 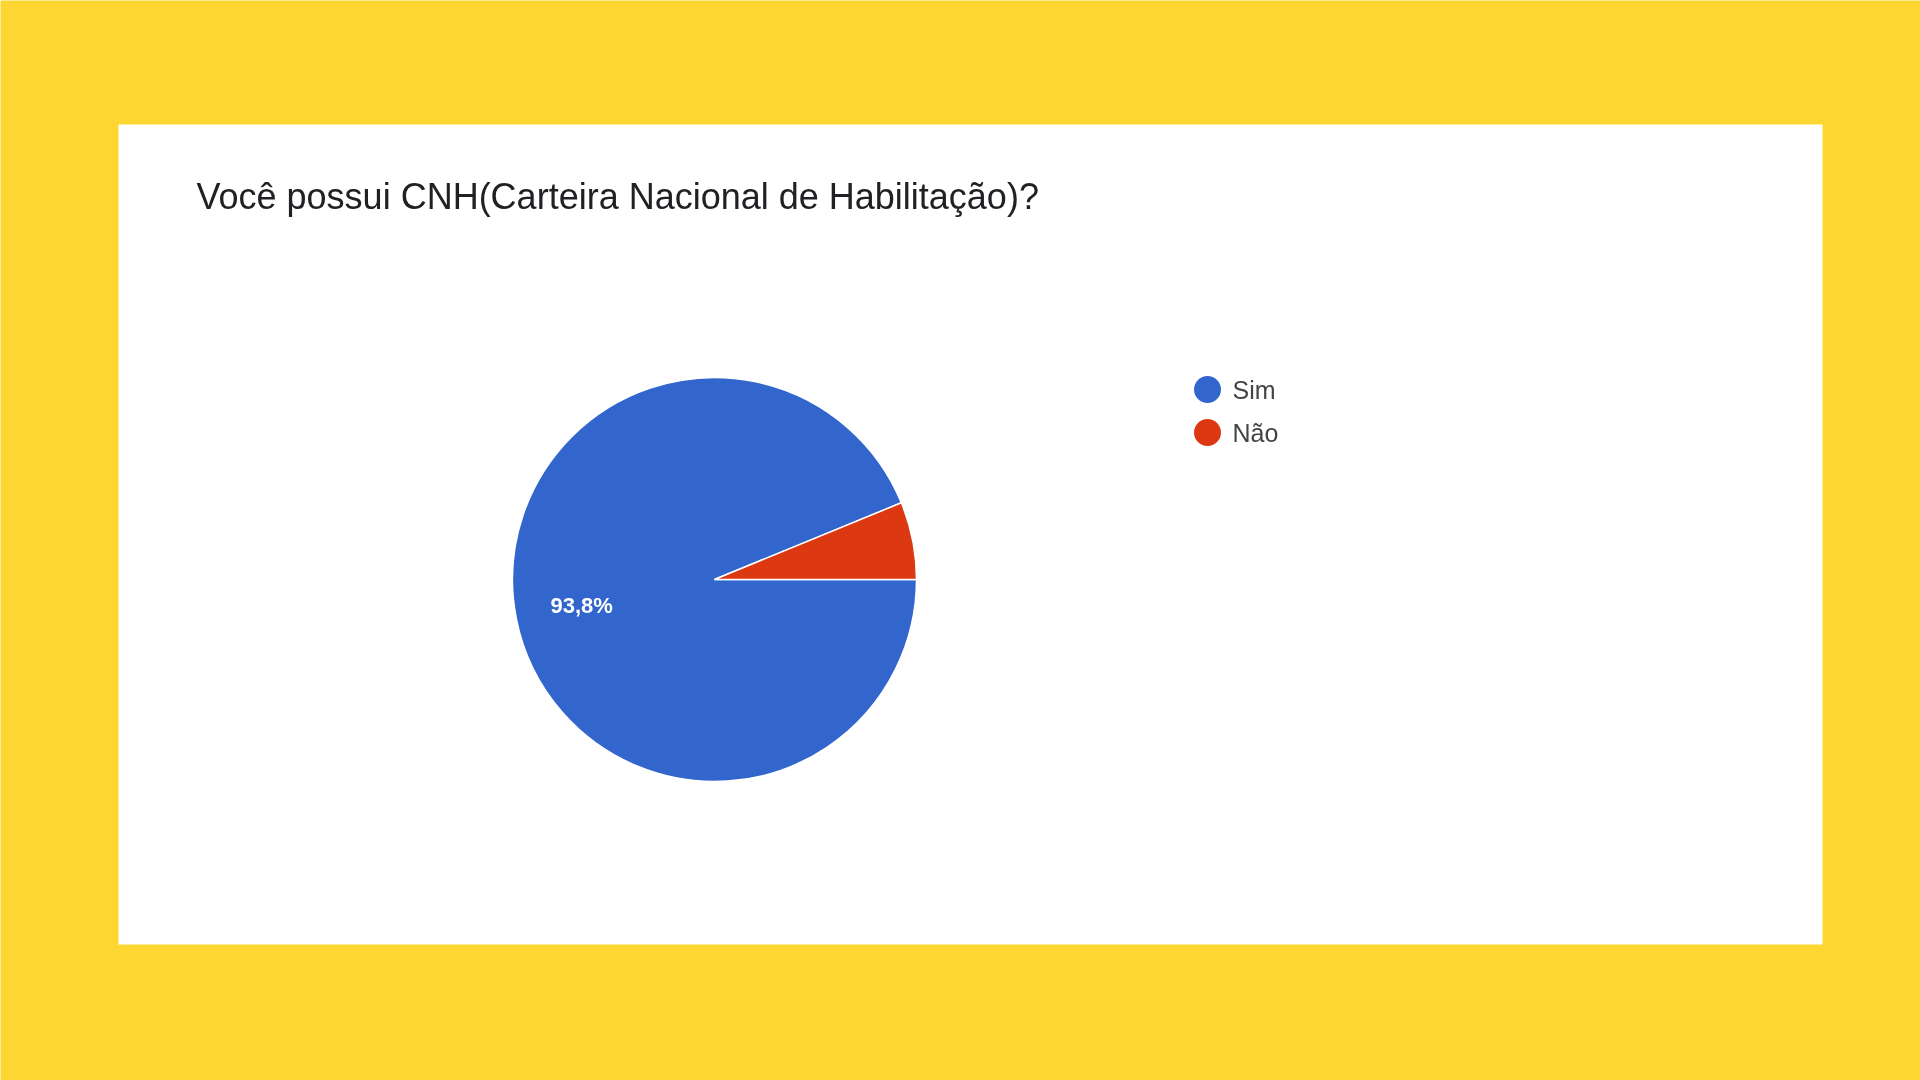 I want to click on chart-title: Você possui CNH(Carteira Nacional de Habilitação)?, so click(x=617, y=196).